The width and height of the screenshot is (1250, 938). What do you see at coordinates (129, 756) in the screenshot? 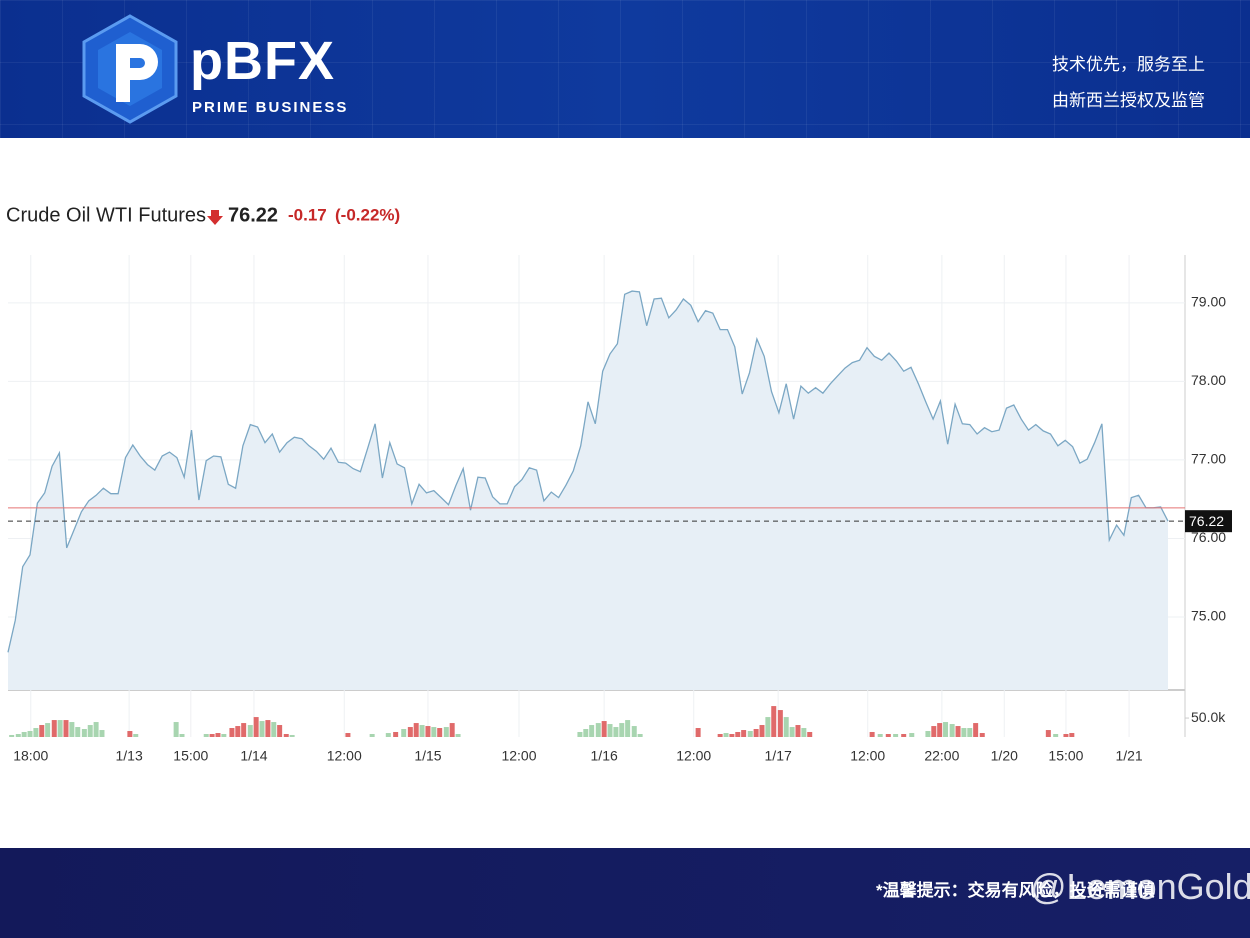
I see `x-tick-label: 1/13` at bounding box center [129, 756].